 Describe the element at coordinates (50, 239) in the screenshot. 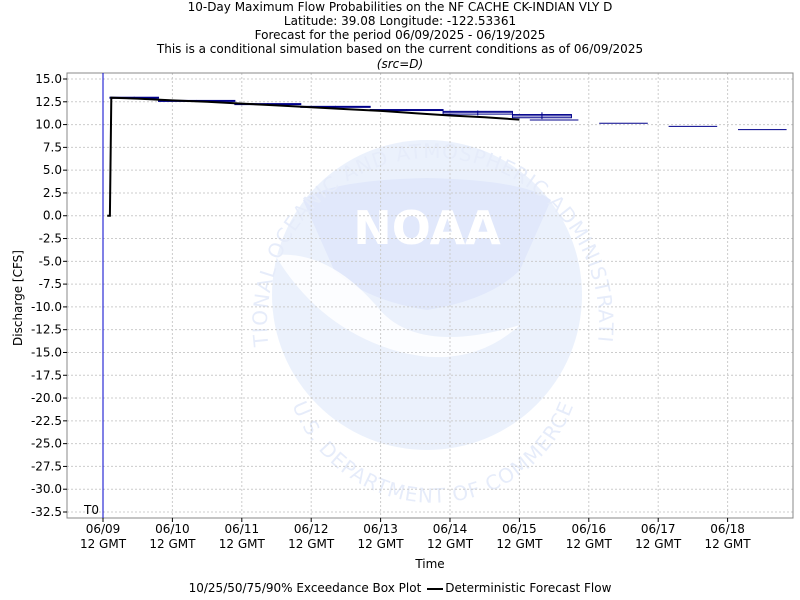

I see `y-tick-label: -2.5` at that location.